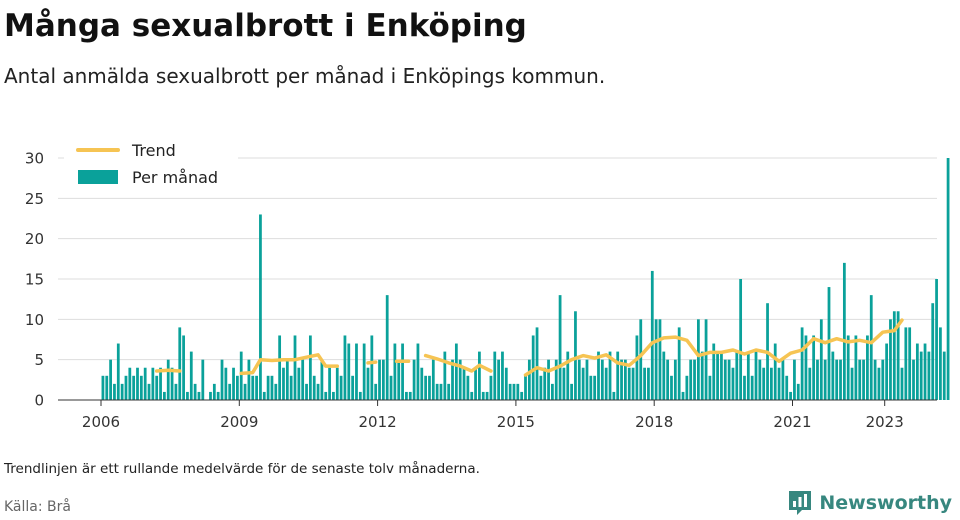  Describe the element at coordinates (175, 177) in the screenshot. I see `legend-label-per-manad: Per månad` at that location.